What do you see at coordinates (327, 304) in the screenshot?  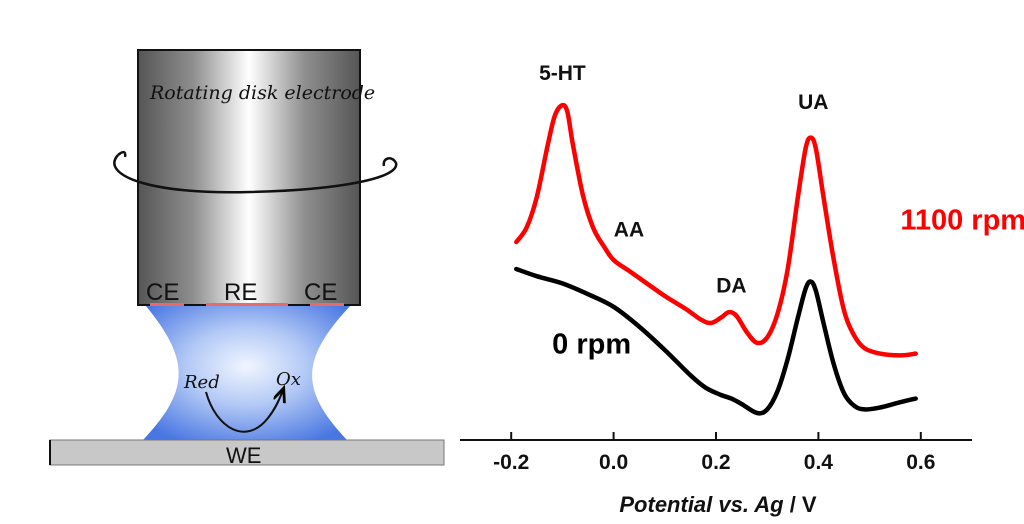 I see `ring-strip-right` at bounding box center [327, 304].